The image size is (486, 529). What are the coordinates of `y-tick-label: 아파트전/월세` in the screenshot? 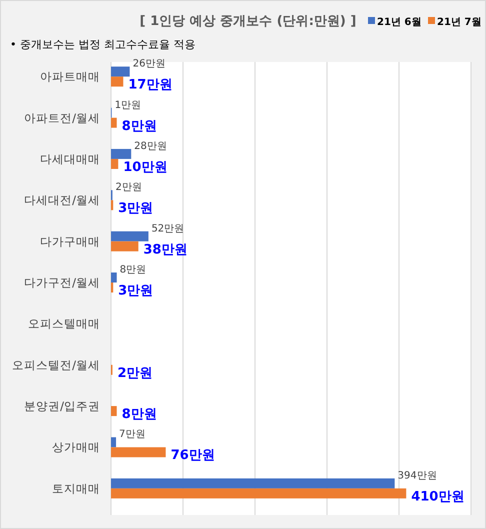 It's located at (62, 117).